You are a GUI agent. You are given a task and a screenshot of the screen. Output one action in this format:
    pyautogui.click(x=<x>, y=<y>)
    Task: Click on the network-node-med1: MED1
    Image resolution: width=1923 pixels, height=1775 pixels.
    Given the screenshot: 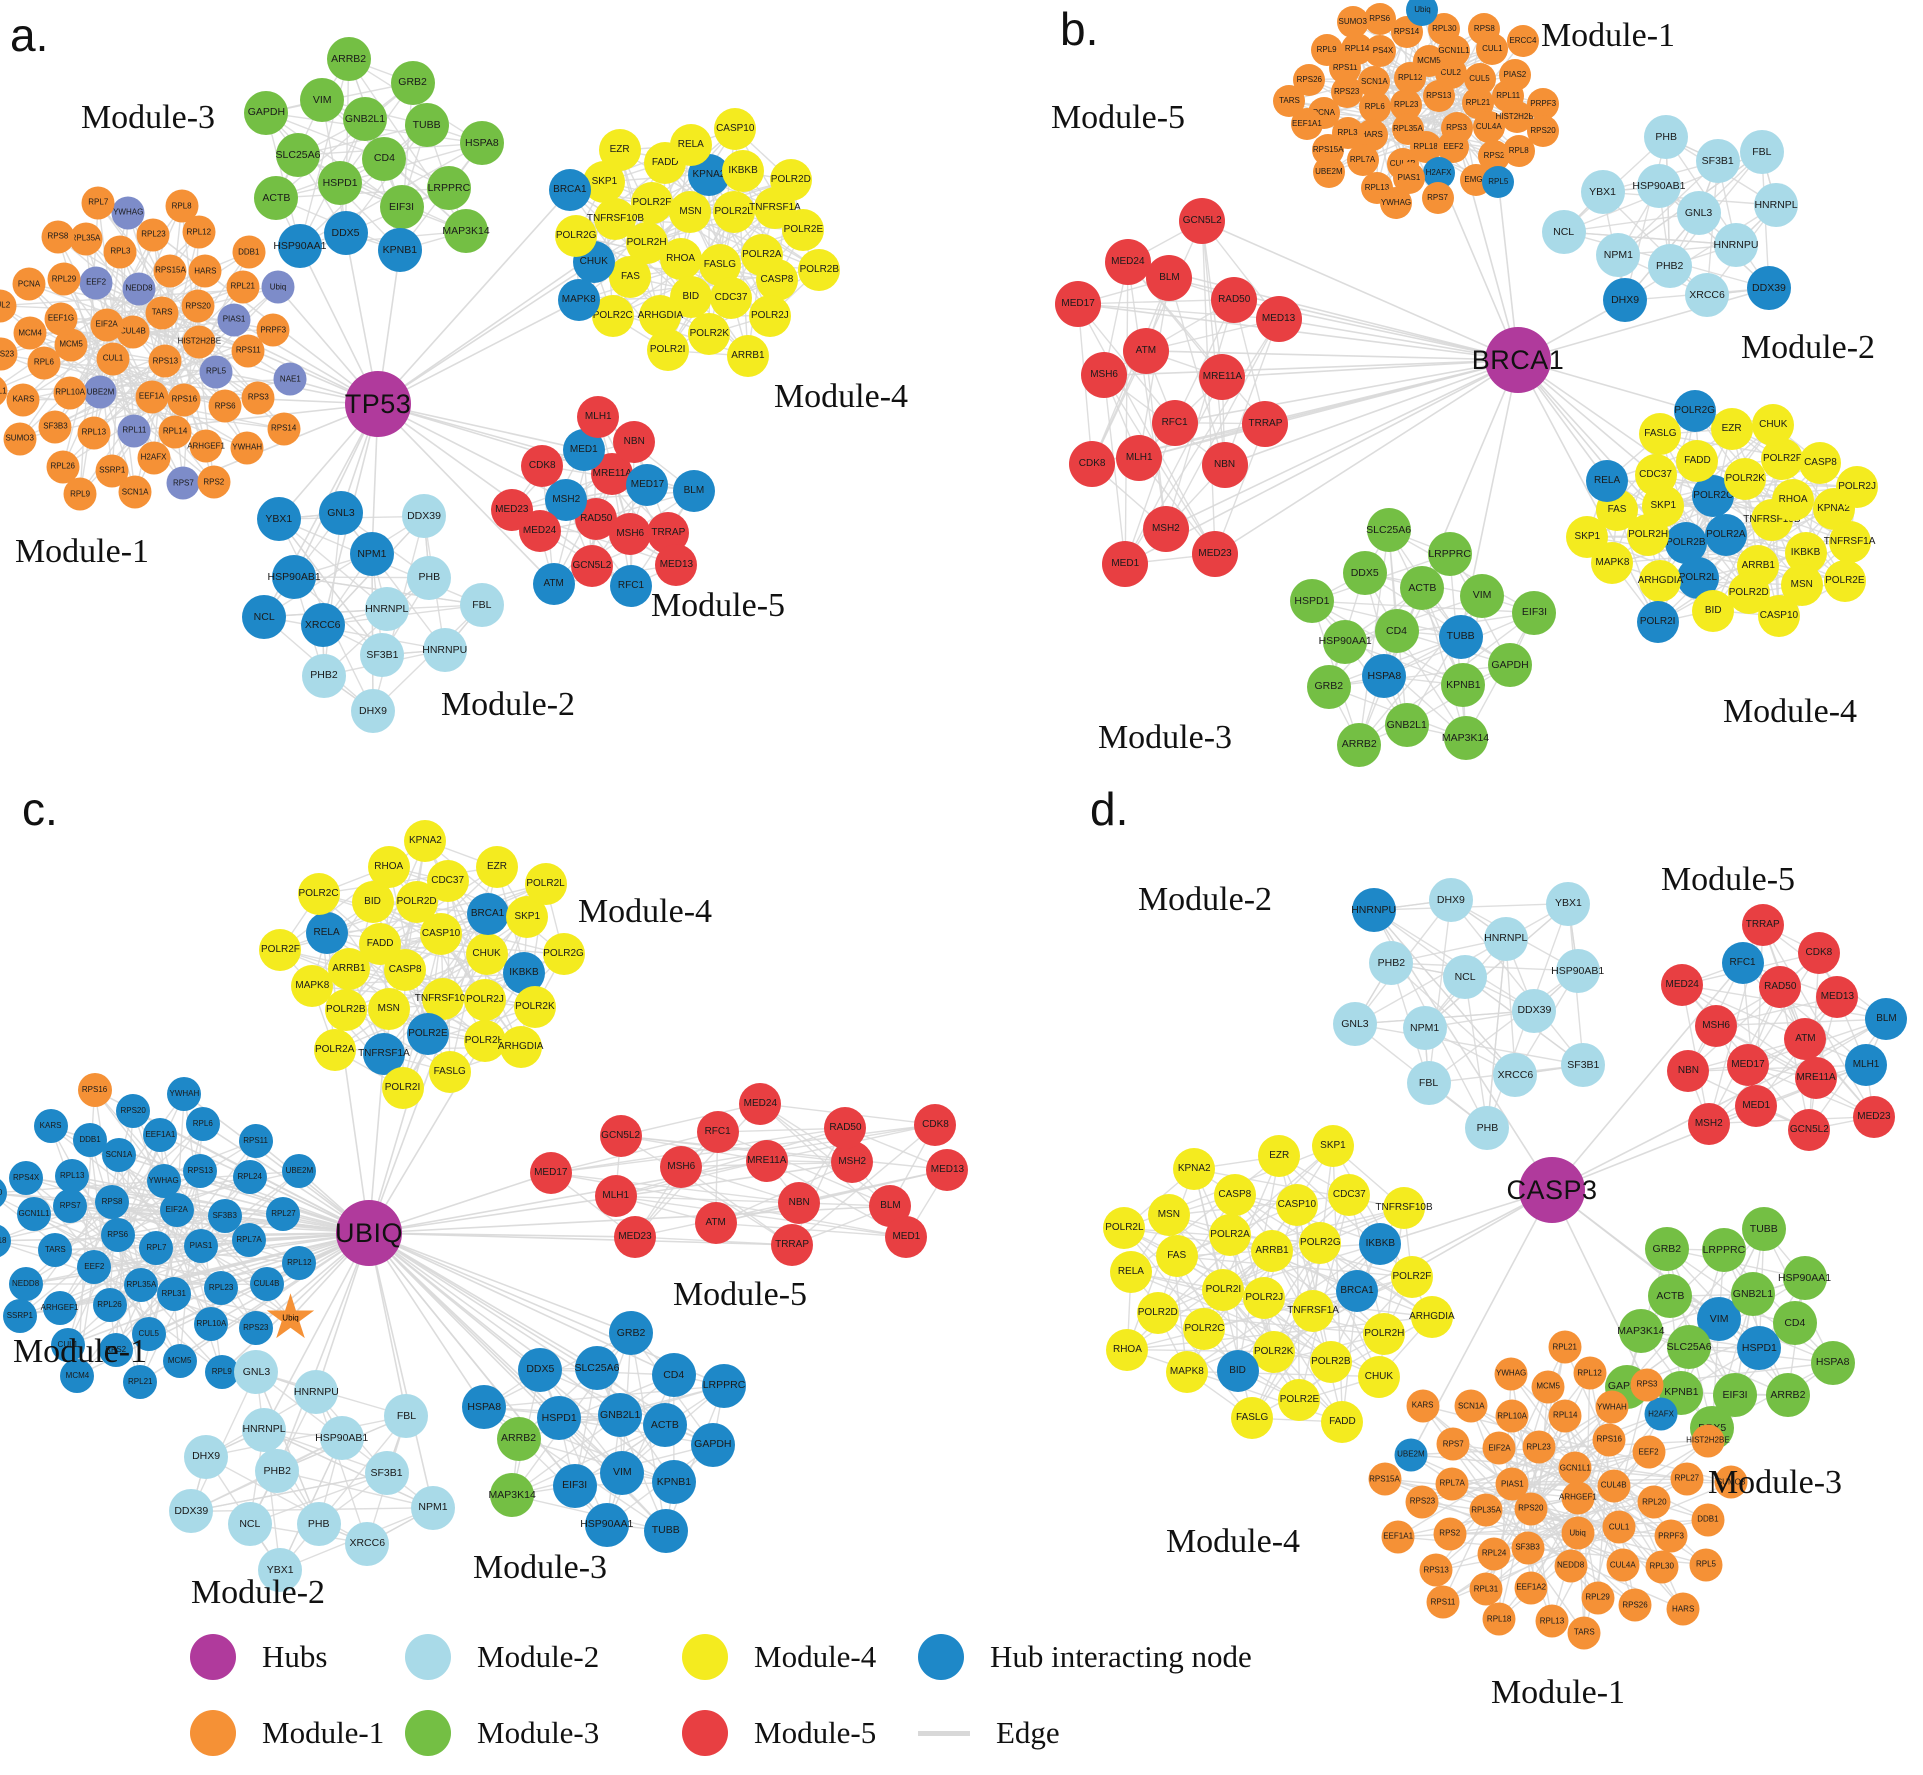 What is the action you would take?
    pyautogui.click(x=1125, y=563)
    